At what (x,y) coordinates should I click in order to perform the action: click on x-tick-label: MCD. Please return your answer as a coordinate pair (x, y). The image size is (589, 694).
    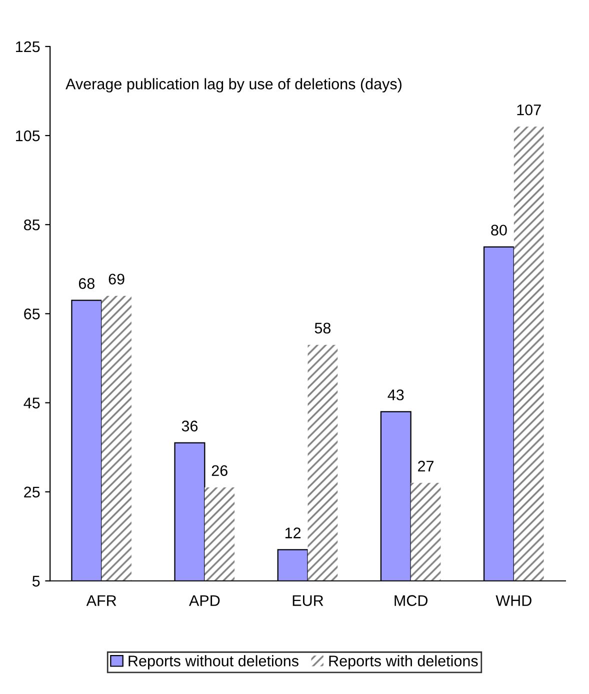
    Looking at the image, I should click on (411, 600).